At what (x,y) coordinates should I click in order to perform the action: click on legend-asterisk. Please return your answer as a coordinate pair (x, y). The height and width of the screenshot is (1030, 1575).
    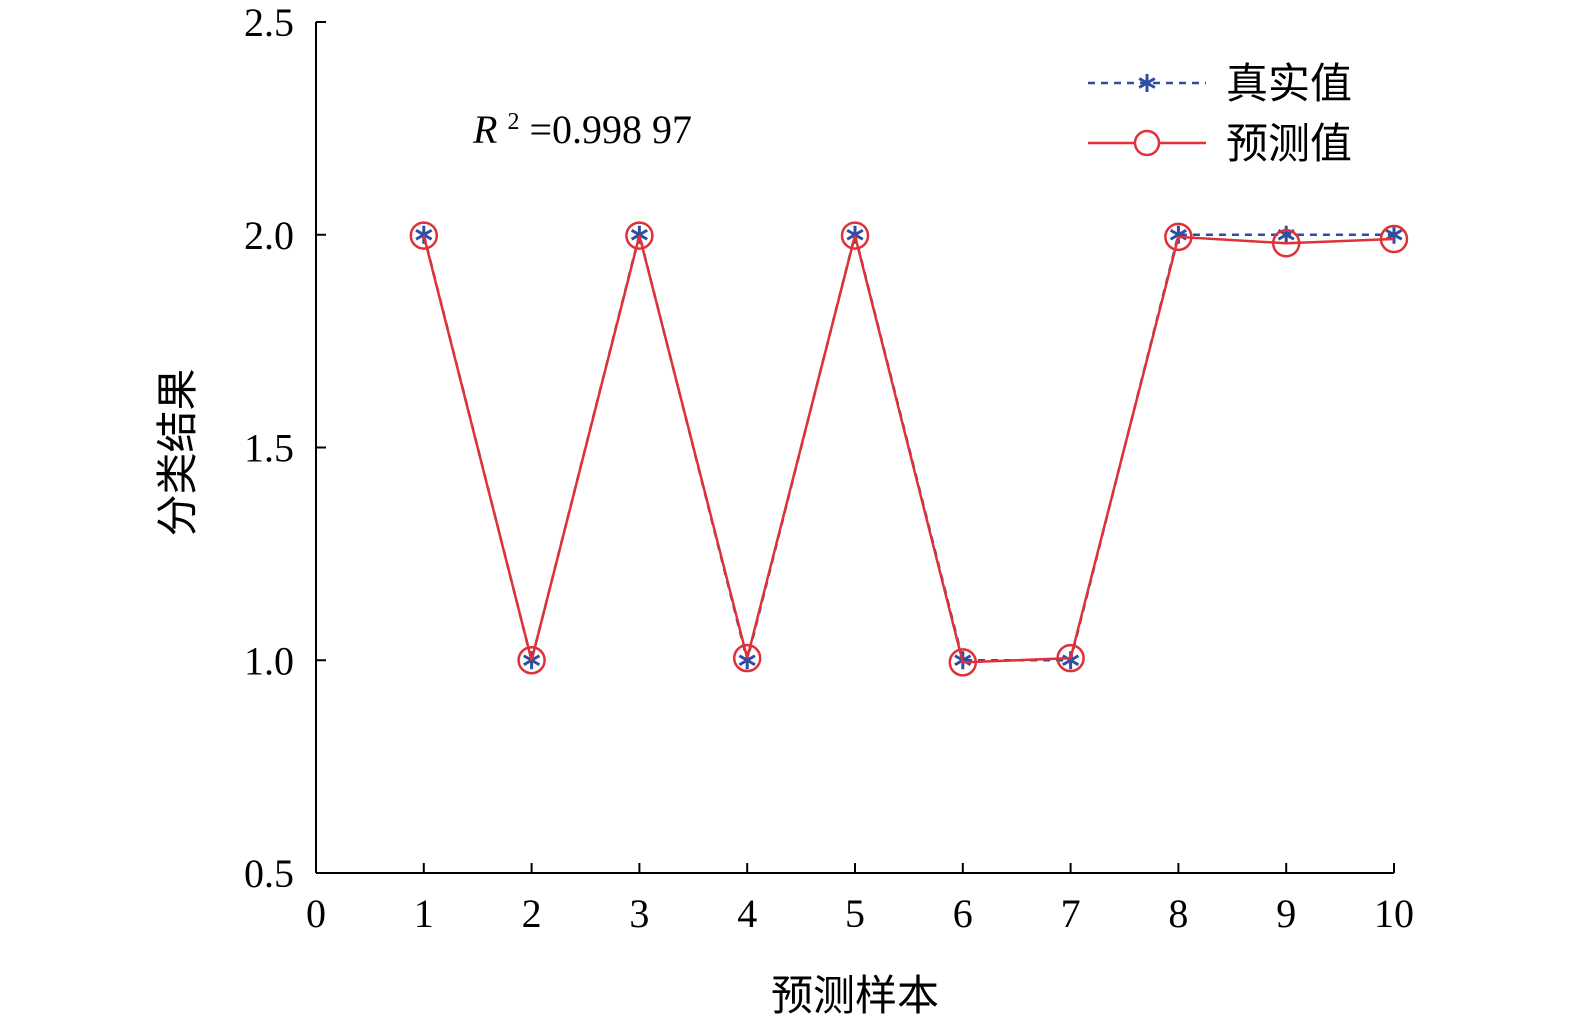
    Looking at the image, I should click on (1147, 83).